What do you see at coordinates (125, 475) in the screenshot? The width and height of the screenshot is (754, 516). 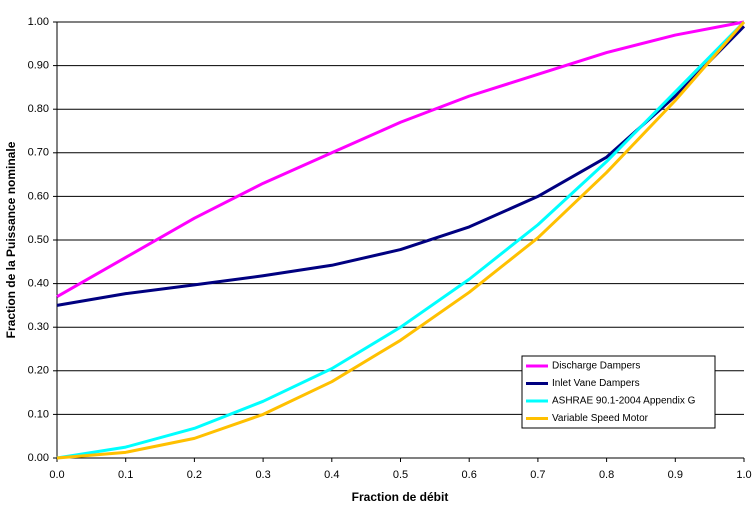 I see `x-tick-label: 0.1` at bounding box center [125, 475].